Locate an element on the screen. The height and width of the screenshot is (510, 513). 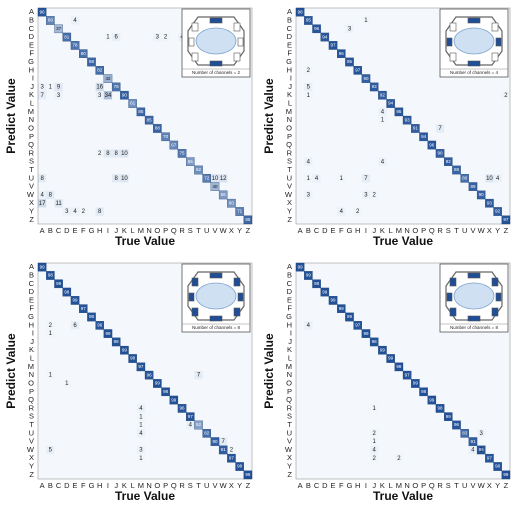
cell-label: 6 is located at coordinates (75, 326).